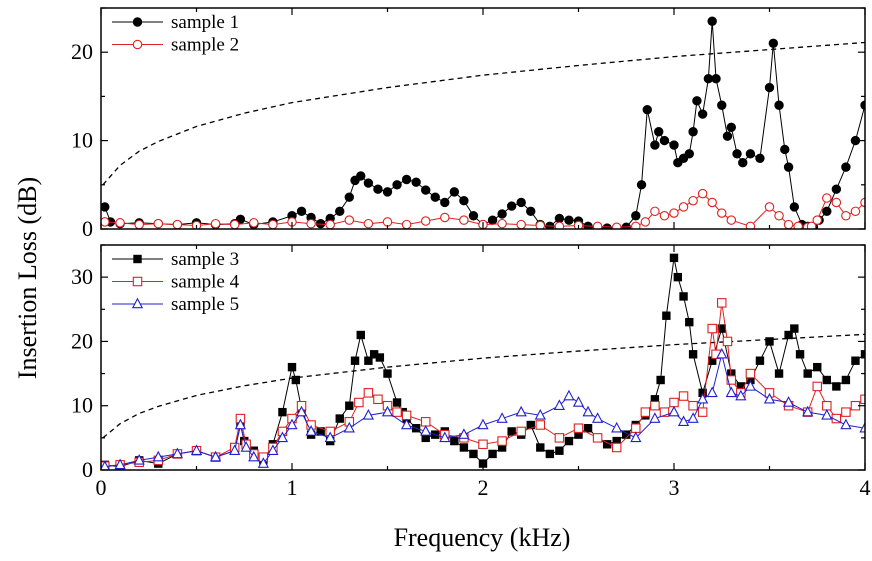 The image size is (872, 561). What do you see at coordinates (205, 22) in the screenshot?
I see `legend-label: sample 1` at bounding box center [205, 22].